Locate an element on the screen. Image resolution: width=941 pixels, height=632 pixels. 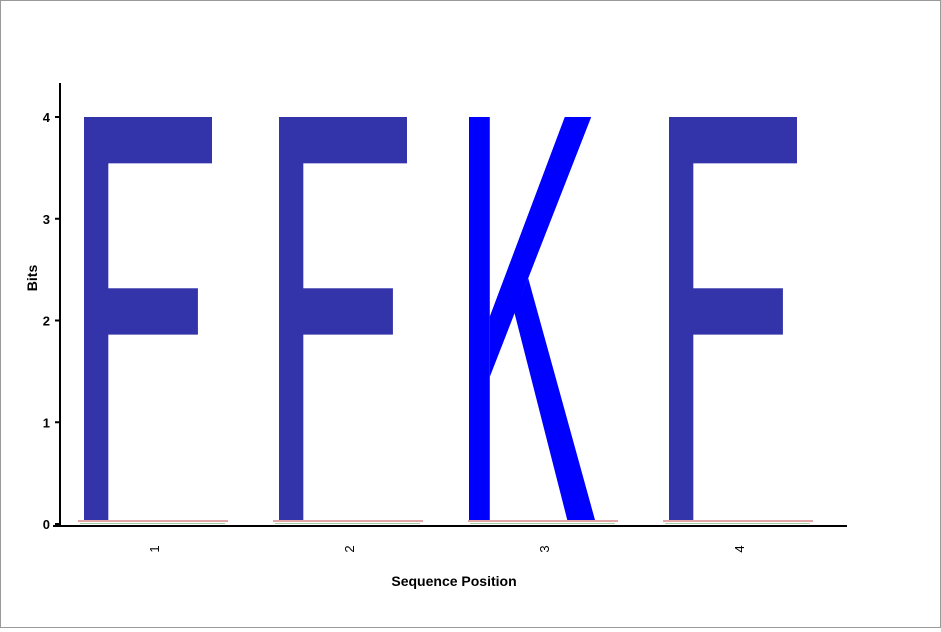
glyph-k-lower-leg is located at coordinates (554, 399).